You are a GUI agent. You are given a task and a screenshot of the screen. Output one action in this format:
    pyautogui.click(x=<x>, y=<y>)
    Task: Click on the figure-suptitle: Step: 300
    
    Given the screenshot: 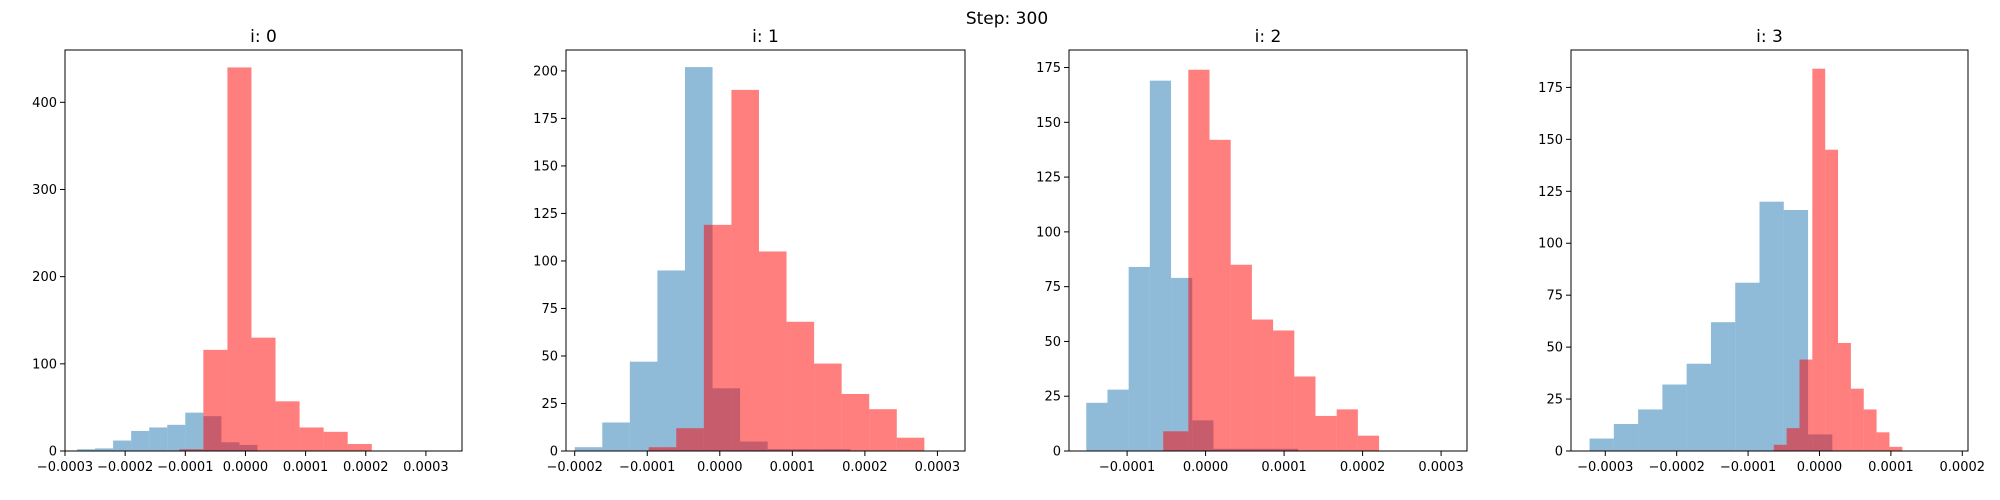 What is the action you would take?
    pyautogui.click(x=1007, y=19)
    